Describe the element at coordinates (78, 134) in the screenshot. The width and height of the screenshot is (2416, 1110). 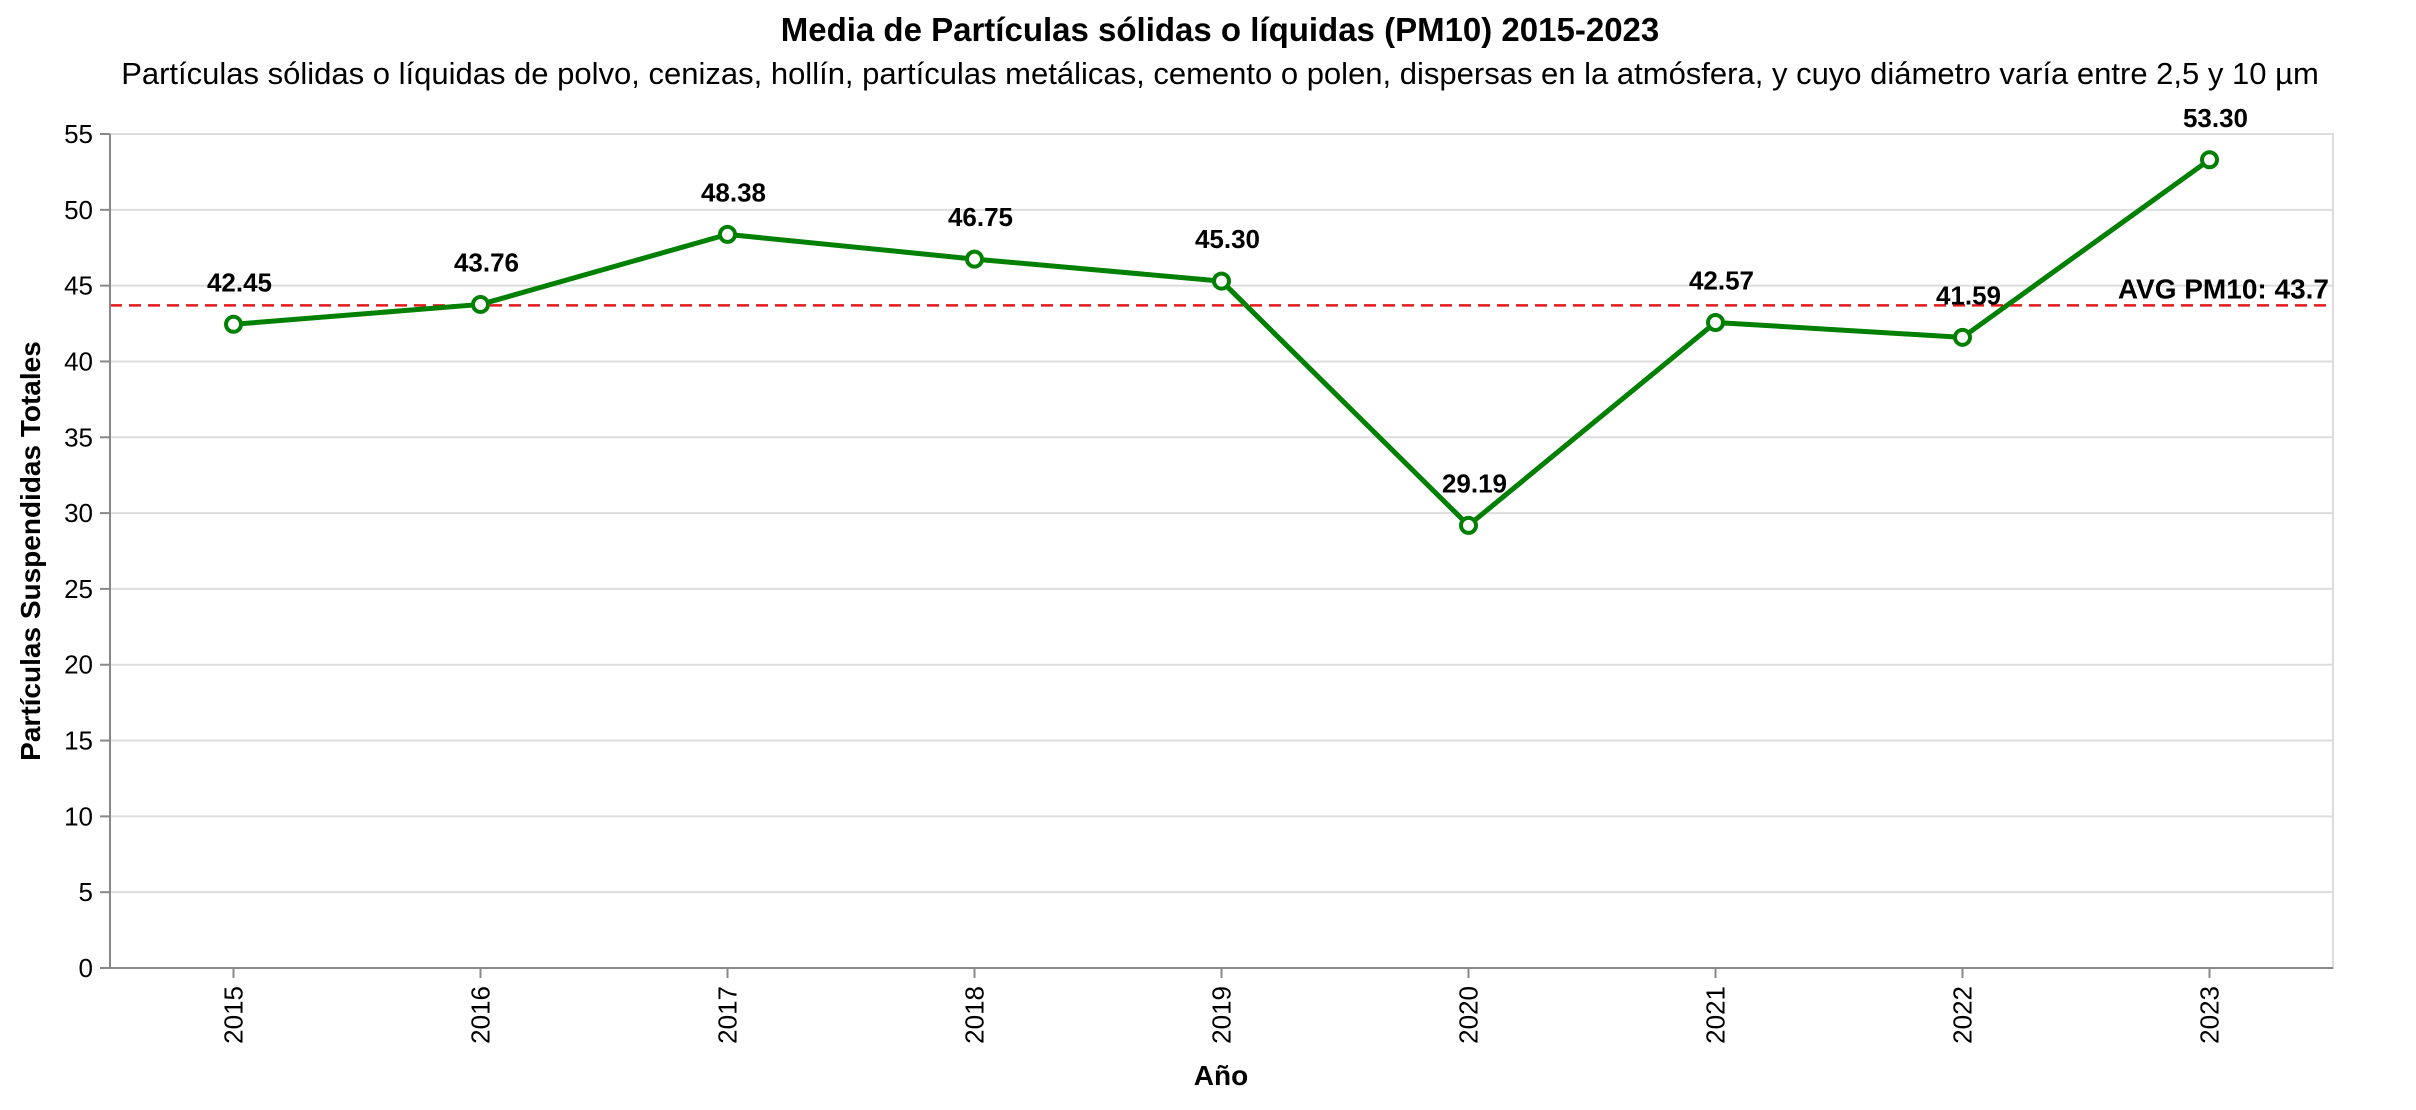
I see `y-tick-label: 55` at that location.